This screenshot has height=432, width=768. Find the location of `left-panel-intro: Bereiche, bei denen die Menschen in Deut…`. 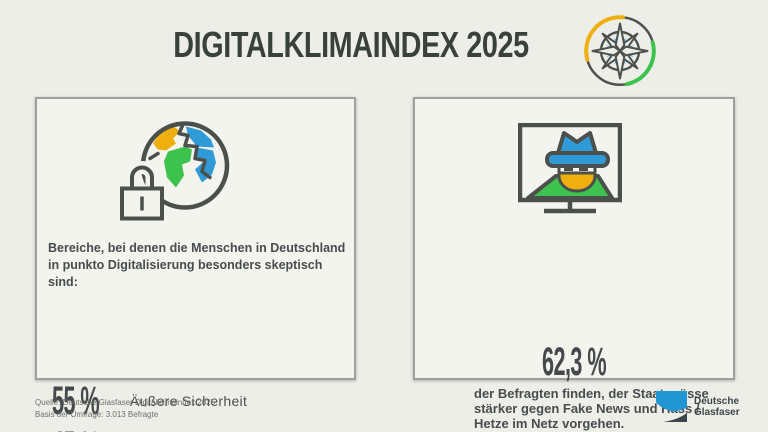

left-panel-intro: Bereiche, bei denen die Menschen in Deut… is located at coordinates (198, 265).